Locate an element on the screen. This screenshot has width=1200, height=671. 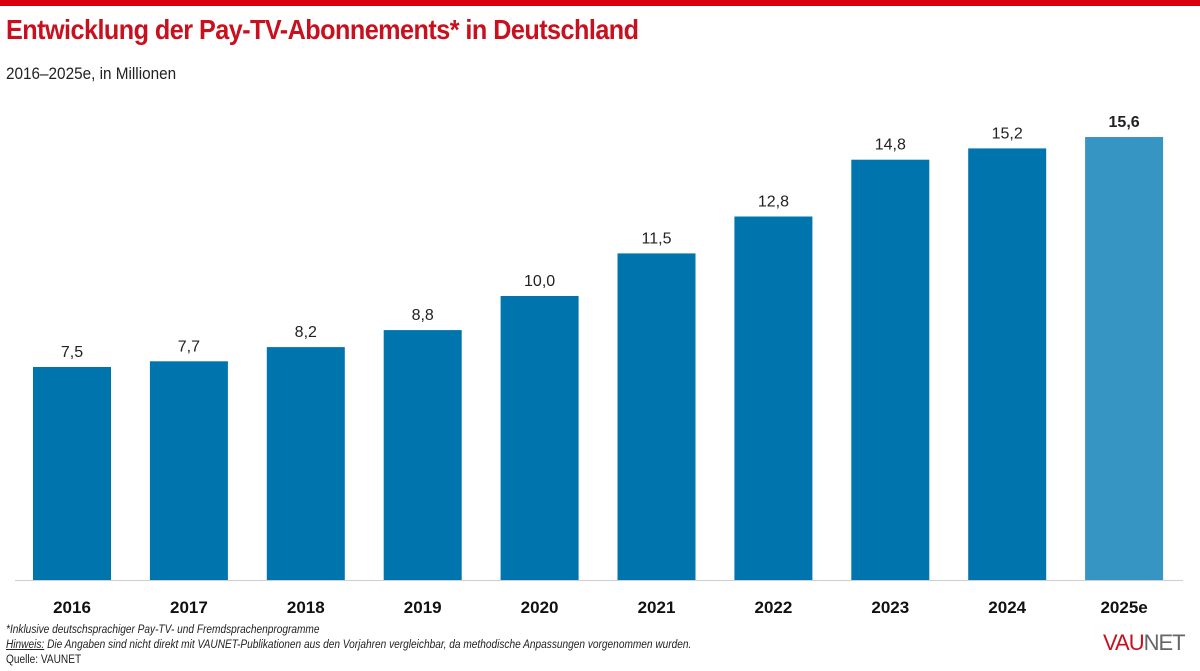
x-tick-label-2025e: 2025e is located at coordinates (1123, 607).